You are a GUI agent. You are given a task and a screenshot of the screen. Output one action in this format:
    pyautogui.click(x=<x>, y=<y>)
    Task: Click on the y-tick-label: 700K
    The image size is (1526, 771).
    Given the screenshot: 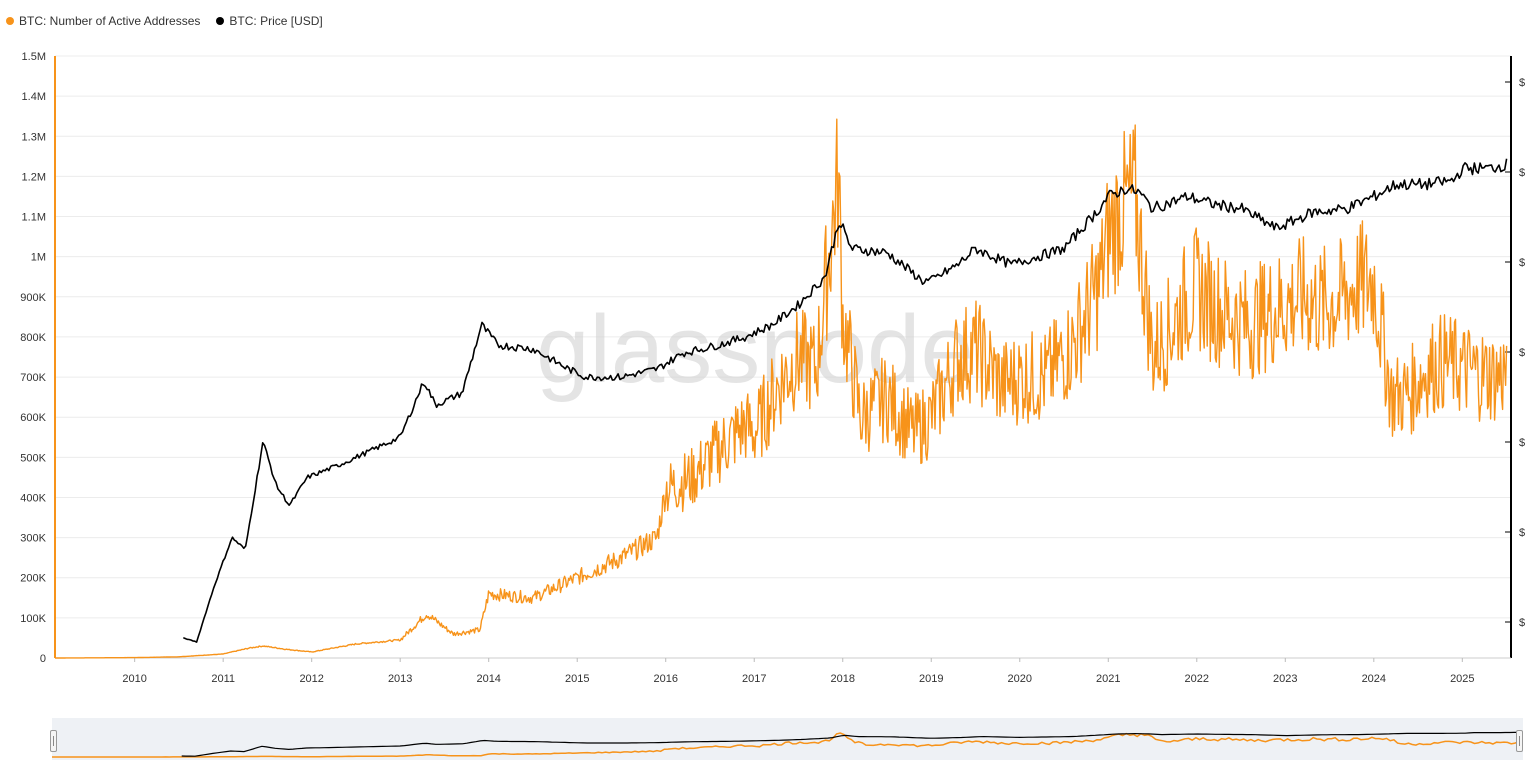 What is the action you would take?
    pyautogui.click(x=33, y=378)
    